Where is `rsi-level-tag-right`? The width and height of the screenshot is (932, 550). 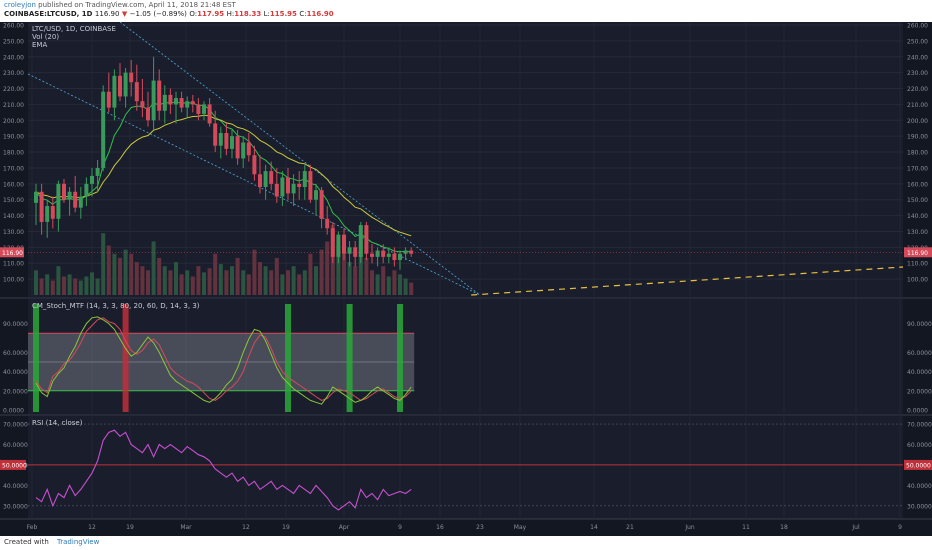 rsi-level-tag-right is located at coordinates (918, 464).